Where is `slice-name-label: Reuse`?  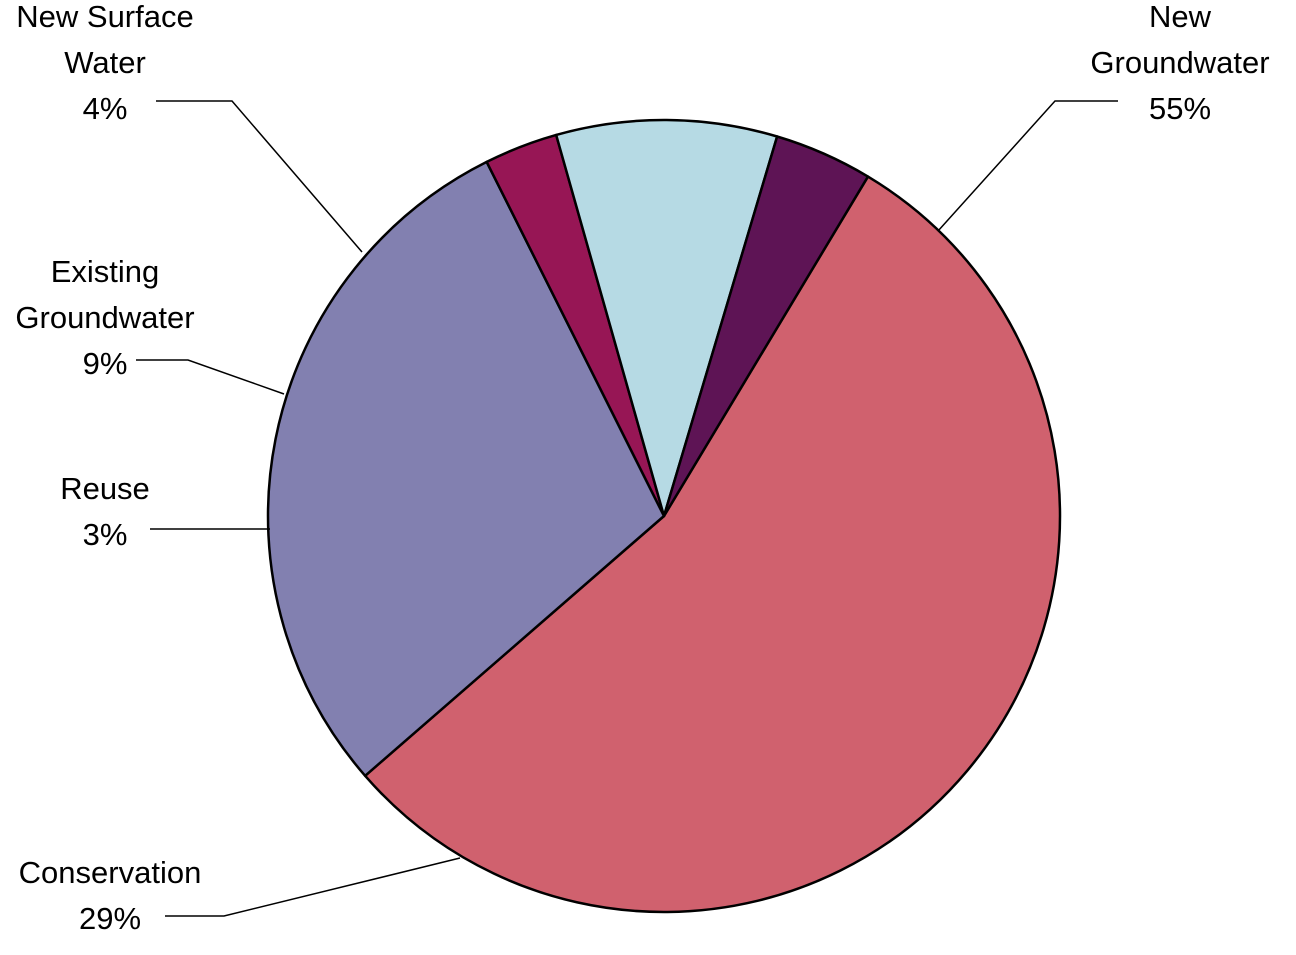
slice-name-label: Reuse is located at coordinates (105, 488).